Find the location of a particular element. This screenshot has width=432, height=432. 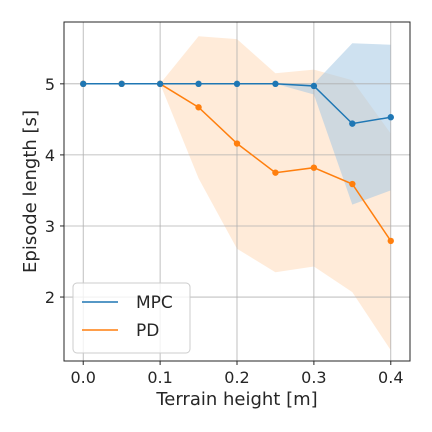

y-tick-label: 5 is located at coordinates (50, 84).